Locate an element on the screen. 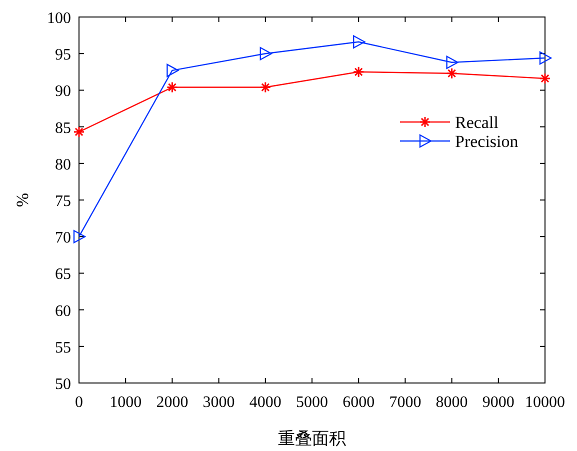 The width and height of the screenshot is (577, 451). x-tick-label: 3000 is located at coordinates (218, 402).